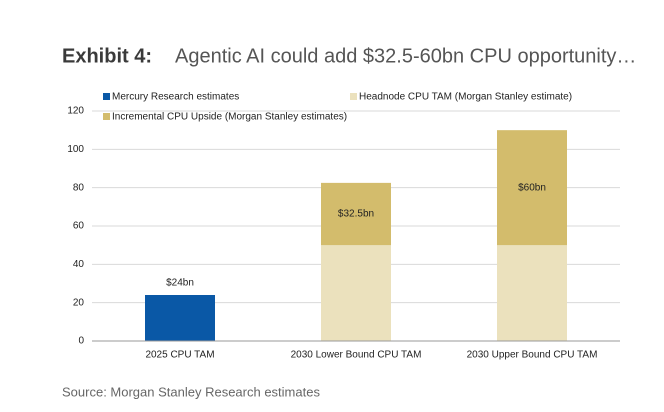 The height and width of the screenshot is (412, 664). Describe the element at coordinates (79, 226) in the screenshot. I see `y-tick-label: 60` at that location.